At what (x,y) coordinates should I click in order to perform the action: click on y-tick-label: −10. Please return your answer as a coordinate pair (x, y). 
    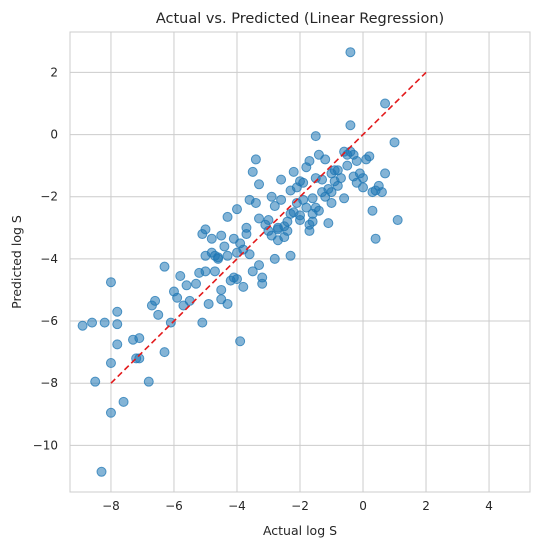
    Looking at the image, I should click on (45, 445).